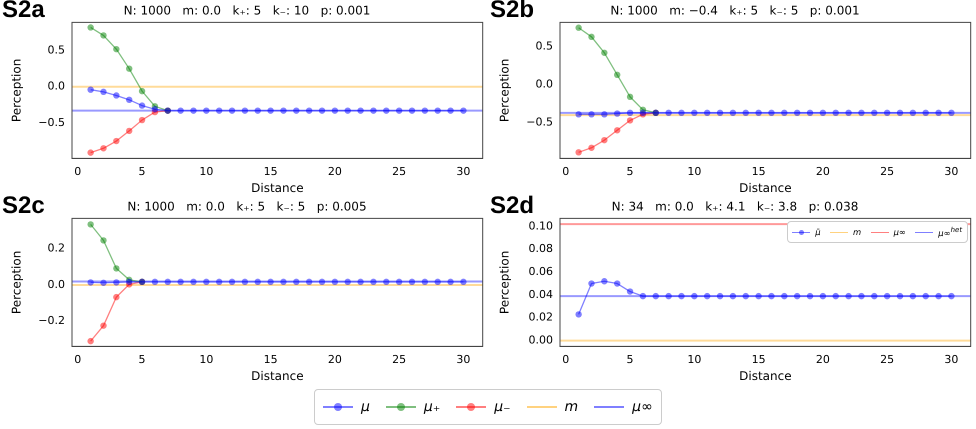 This screenshot has width=976, height=429. I want to click on x-axis-title: Distance, so click(765, 187).